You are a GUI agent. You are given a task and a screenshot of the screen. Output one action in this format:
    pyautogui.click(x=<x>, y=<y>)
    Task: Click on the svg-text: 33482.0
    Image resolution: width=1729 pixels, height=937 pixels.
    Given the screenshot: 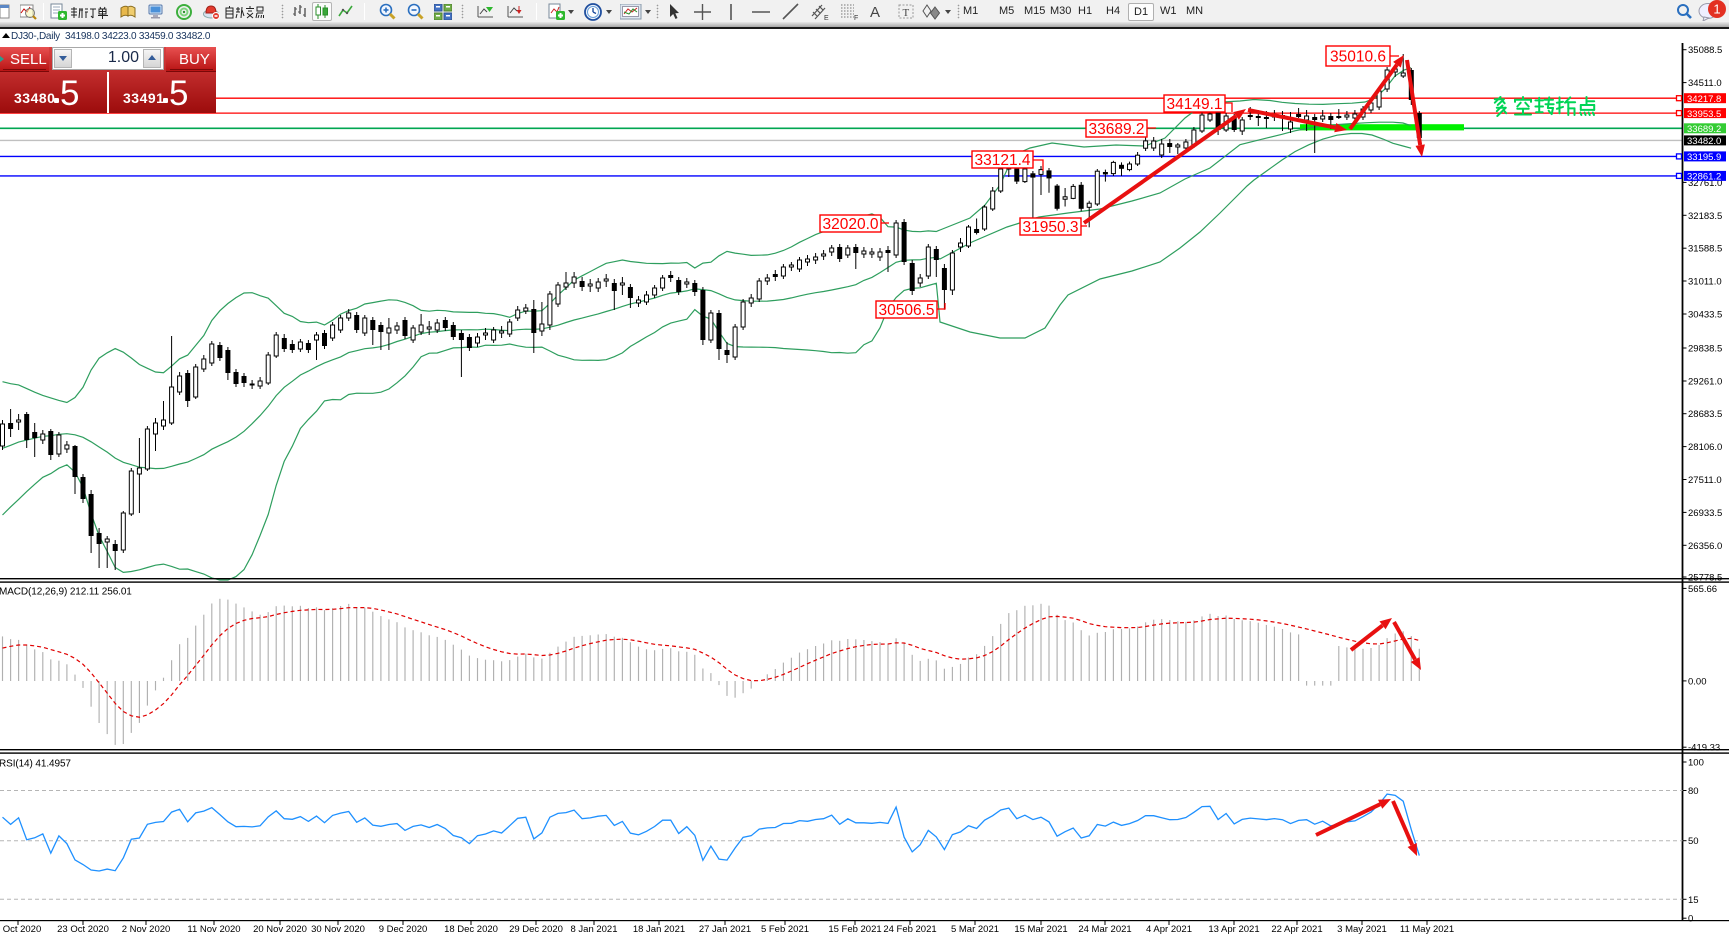 What is the action you would take?
    pyautogui.click(x=1704, y=141)
    